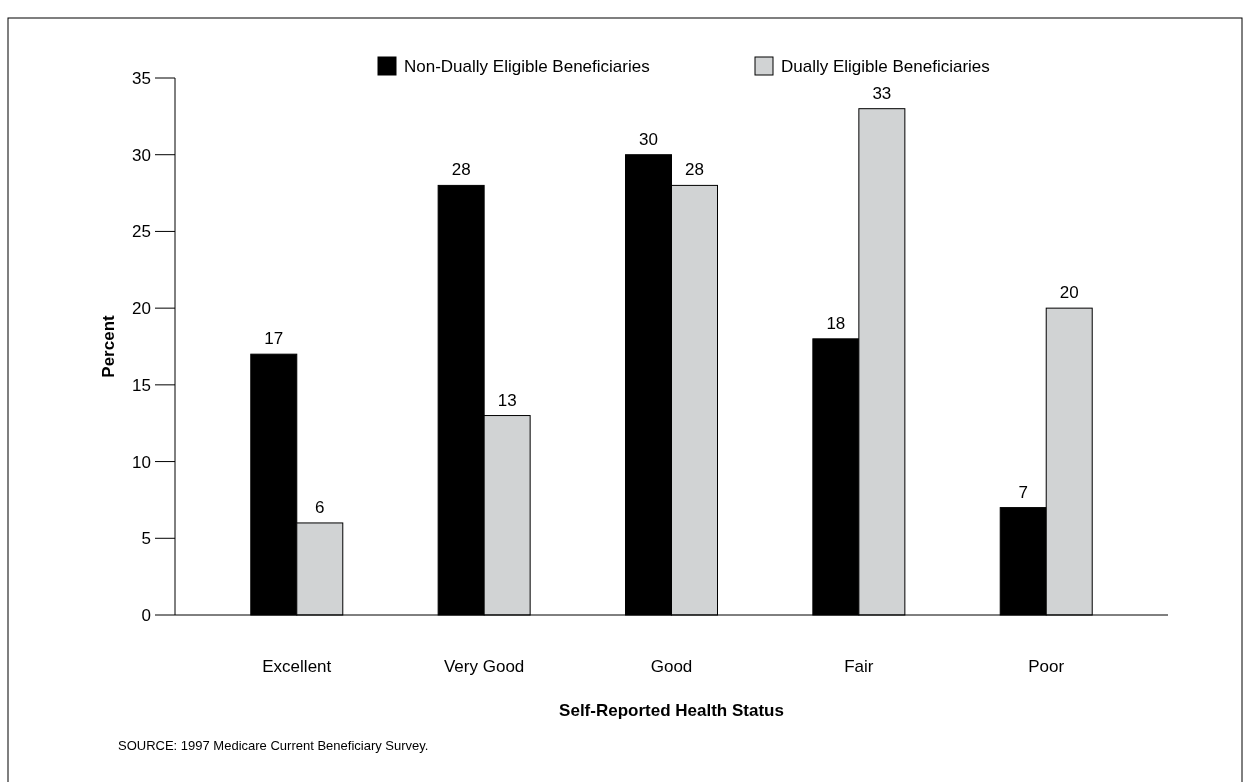 The image size is (1250, 782). What do you see at coordinates (507, 400) in the screenshot?
I see `data-label: 13` at bounding box center [507, 400].